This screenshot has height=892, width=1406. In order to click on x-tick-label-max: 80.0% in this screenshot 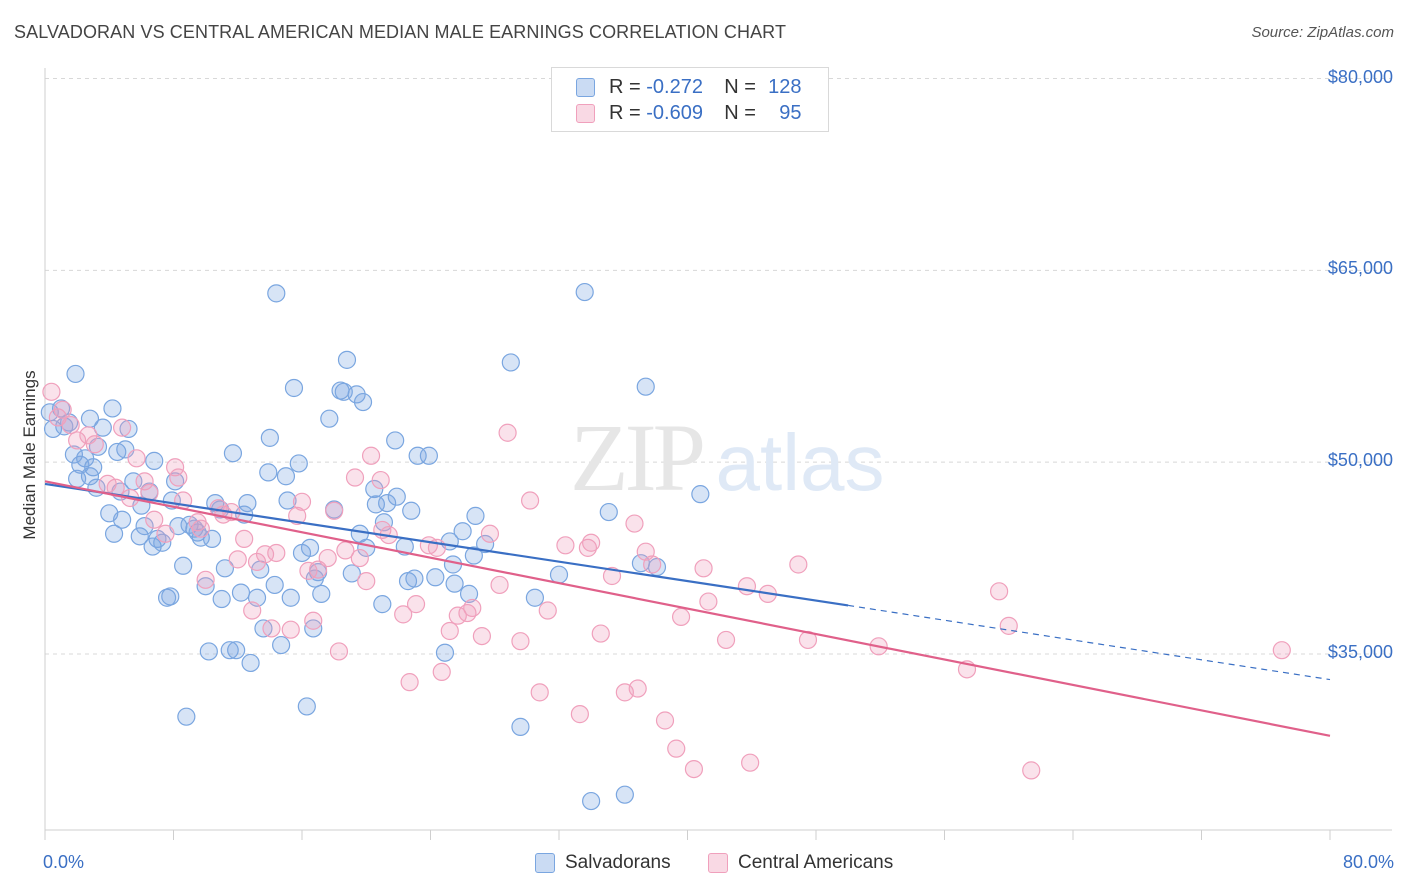, I will do `click(1368, 862)`.